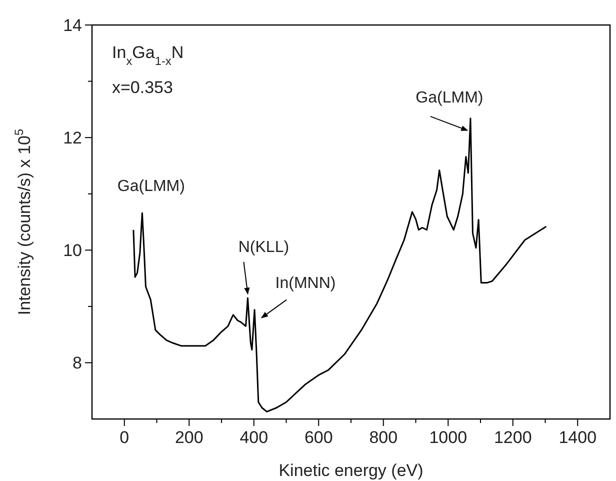  What do you see at coordinates (77, 363) in the screenshot?
I see `y-tick-label: 8` at bounding box center [77, 363].